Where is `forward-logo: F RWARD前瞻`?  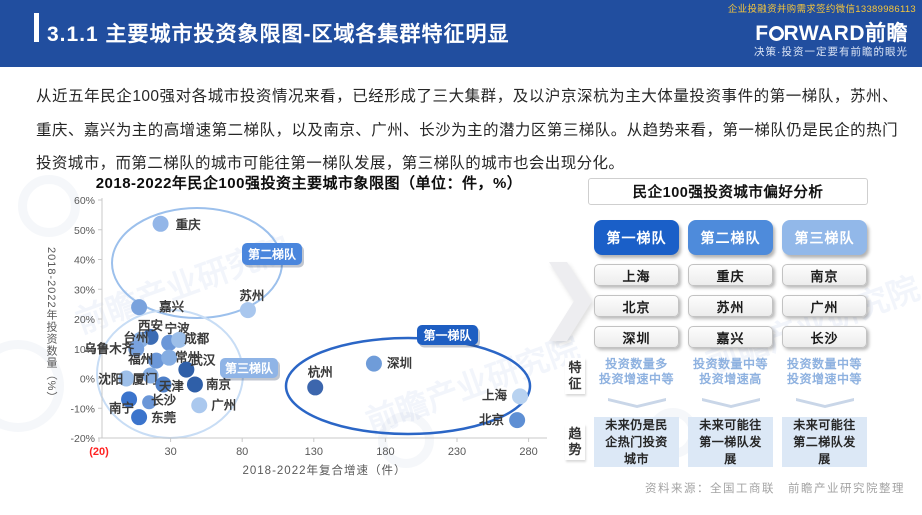 forward-logo: F RWARD前瞻 is located at coordinates (831, 32).